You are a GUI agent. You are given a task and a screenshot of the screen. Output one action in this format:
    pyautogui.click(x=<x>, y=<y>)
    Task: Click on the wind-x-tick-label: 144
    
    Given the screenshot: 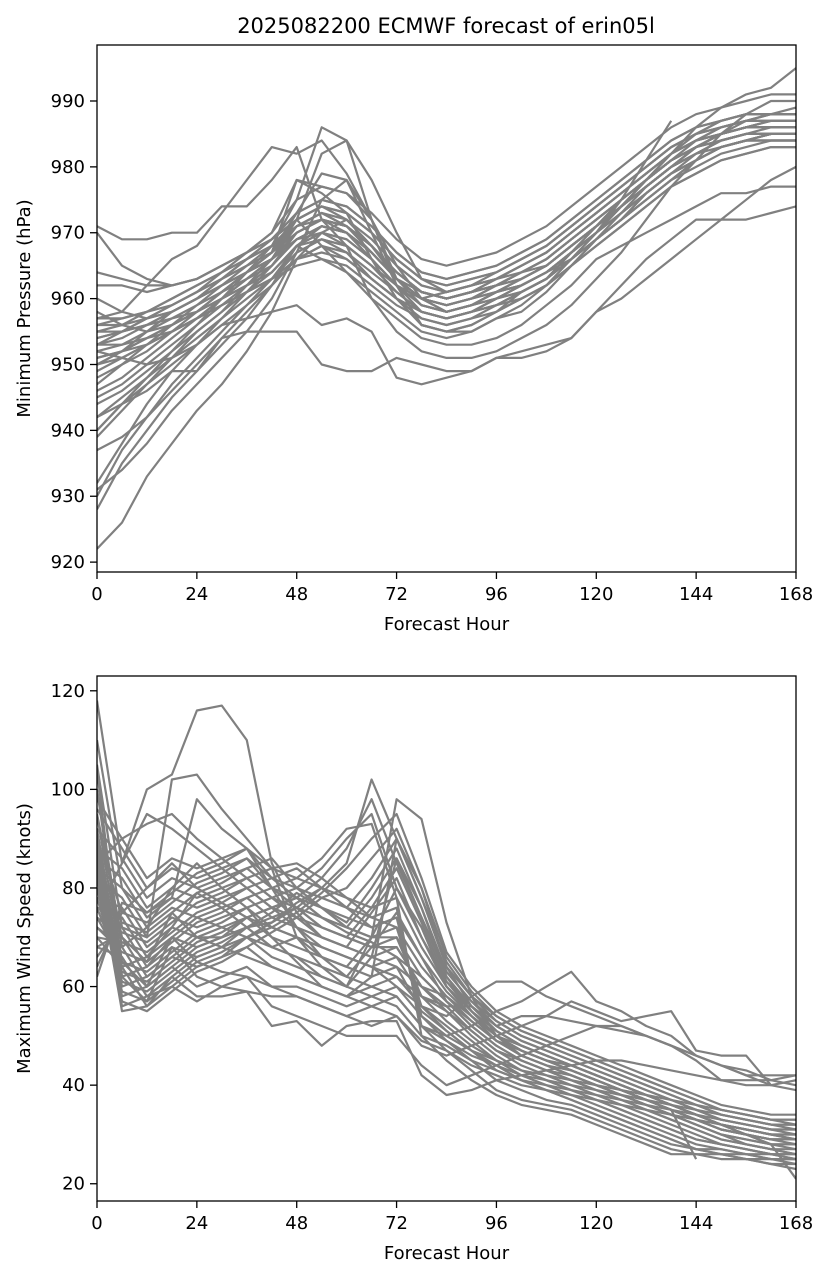 What is the action you would take?
    pyautogui.click(x=696, y=1223)
    